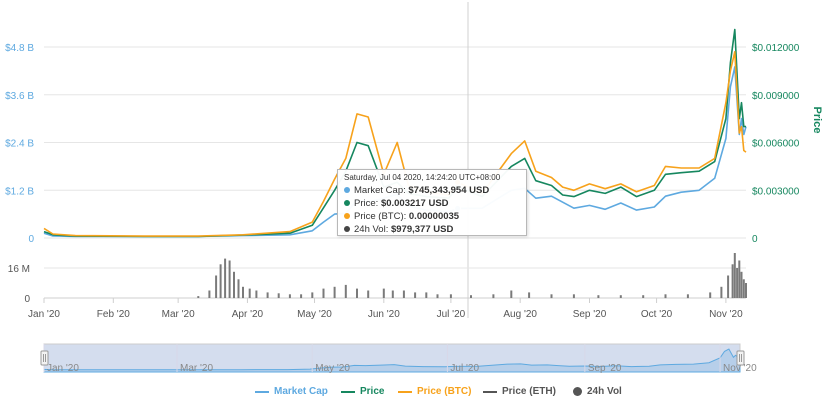 Image resolution: width=830 pixels, height=400 pixels. Describe the element at coordinates (367, 203) in the screenshot. I see `tooltip-label: Price:` at that location.